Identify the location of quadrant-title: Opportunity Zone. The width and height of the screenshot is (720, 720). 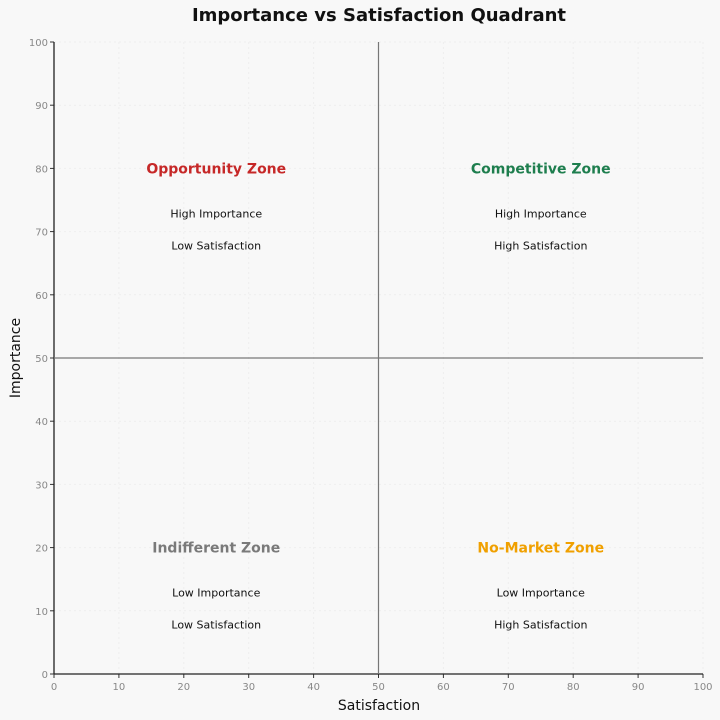
(216, 169).